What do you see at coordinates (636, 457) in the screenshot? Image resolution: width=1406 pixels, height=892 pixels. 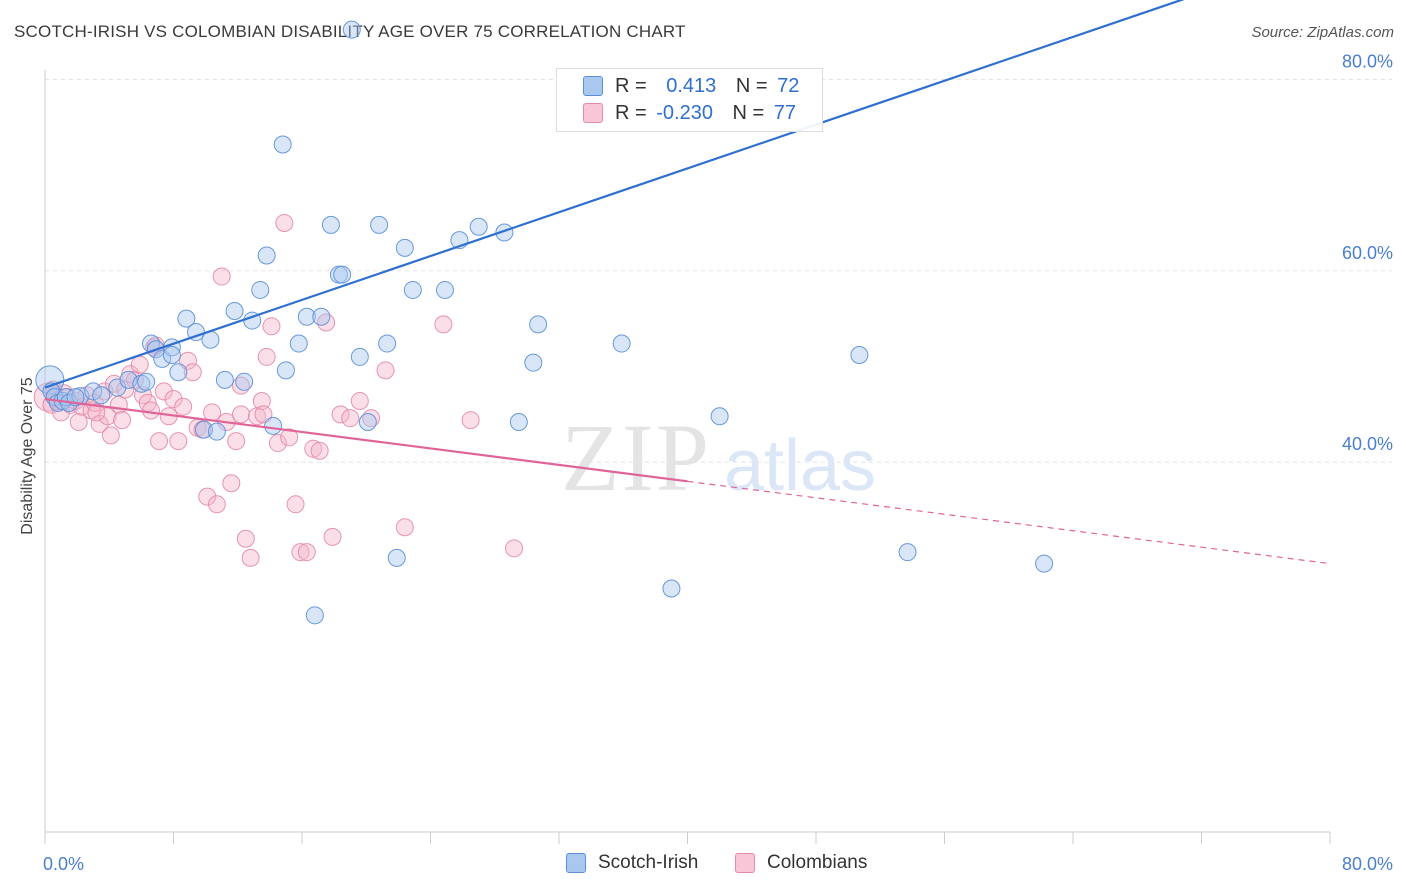 I see `watermark-zip: ZIP` at bounding box center [636, 457].